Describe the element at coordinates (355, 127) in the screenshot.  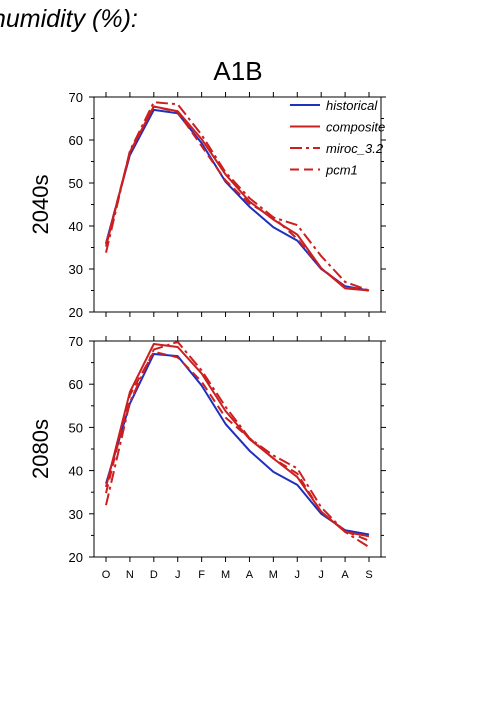
I see `legend-label: composite` at that location.